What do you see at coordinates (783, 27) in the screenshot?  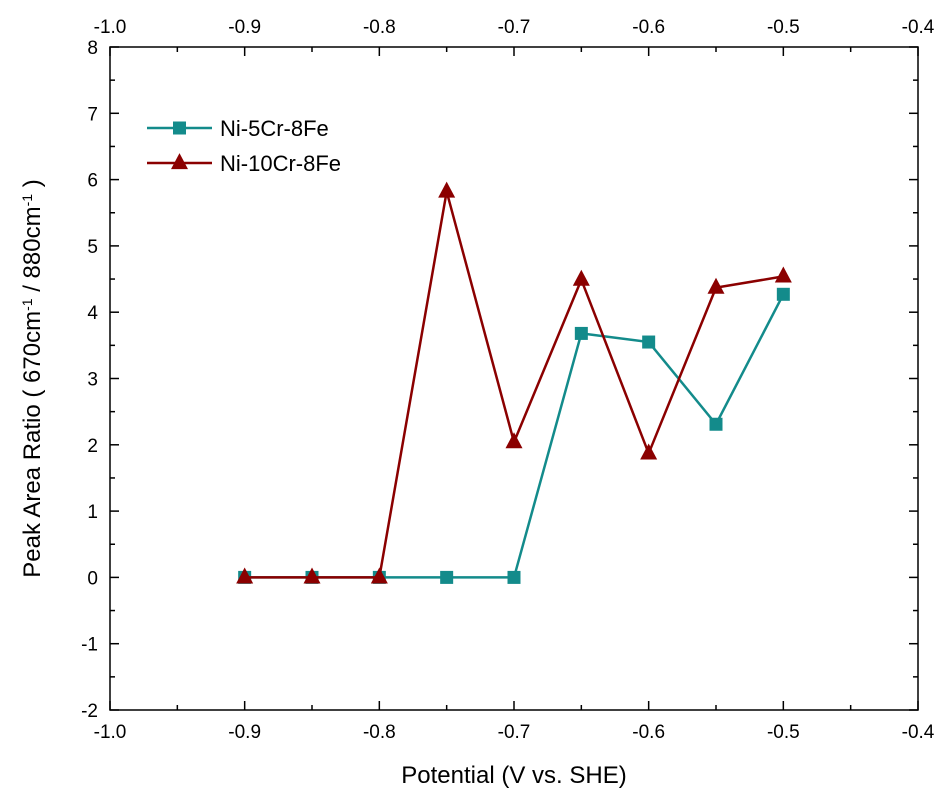 I see `x-tick-label-top: -0.5` at bounding box center [783, 27].